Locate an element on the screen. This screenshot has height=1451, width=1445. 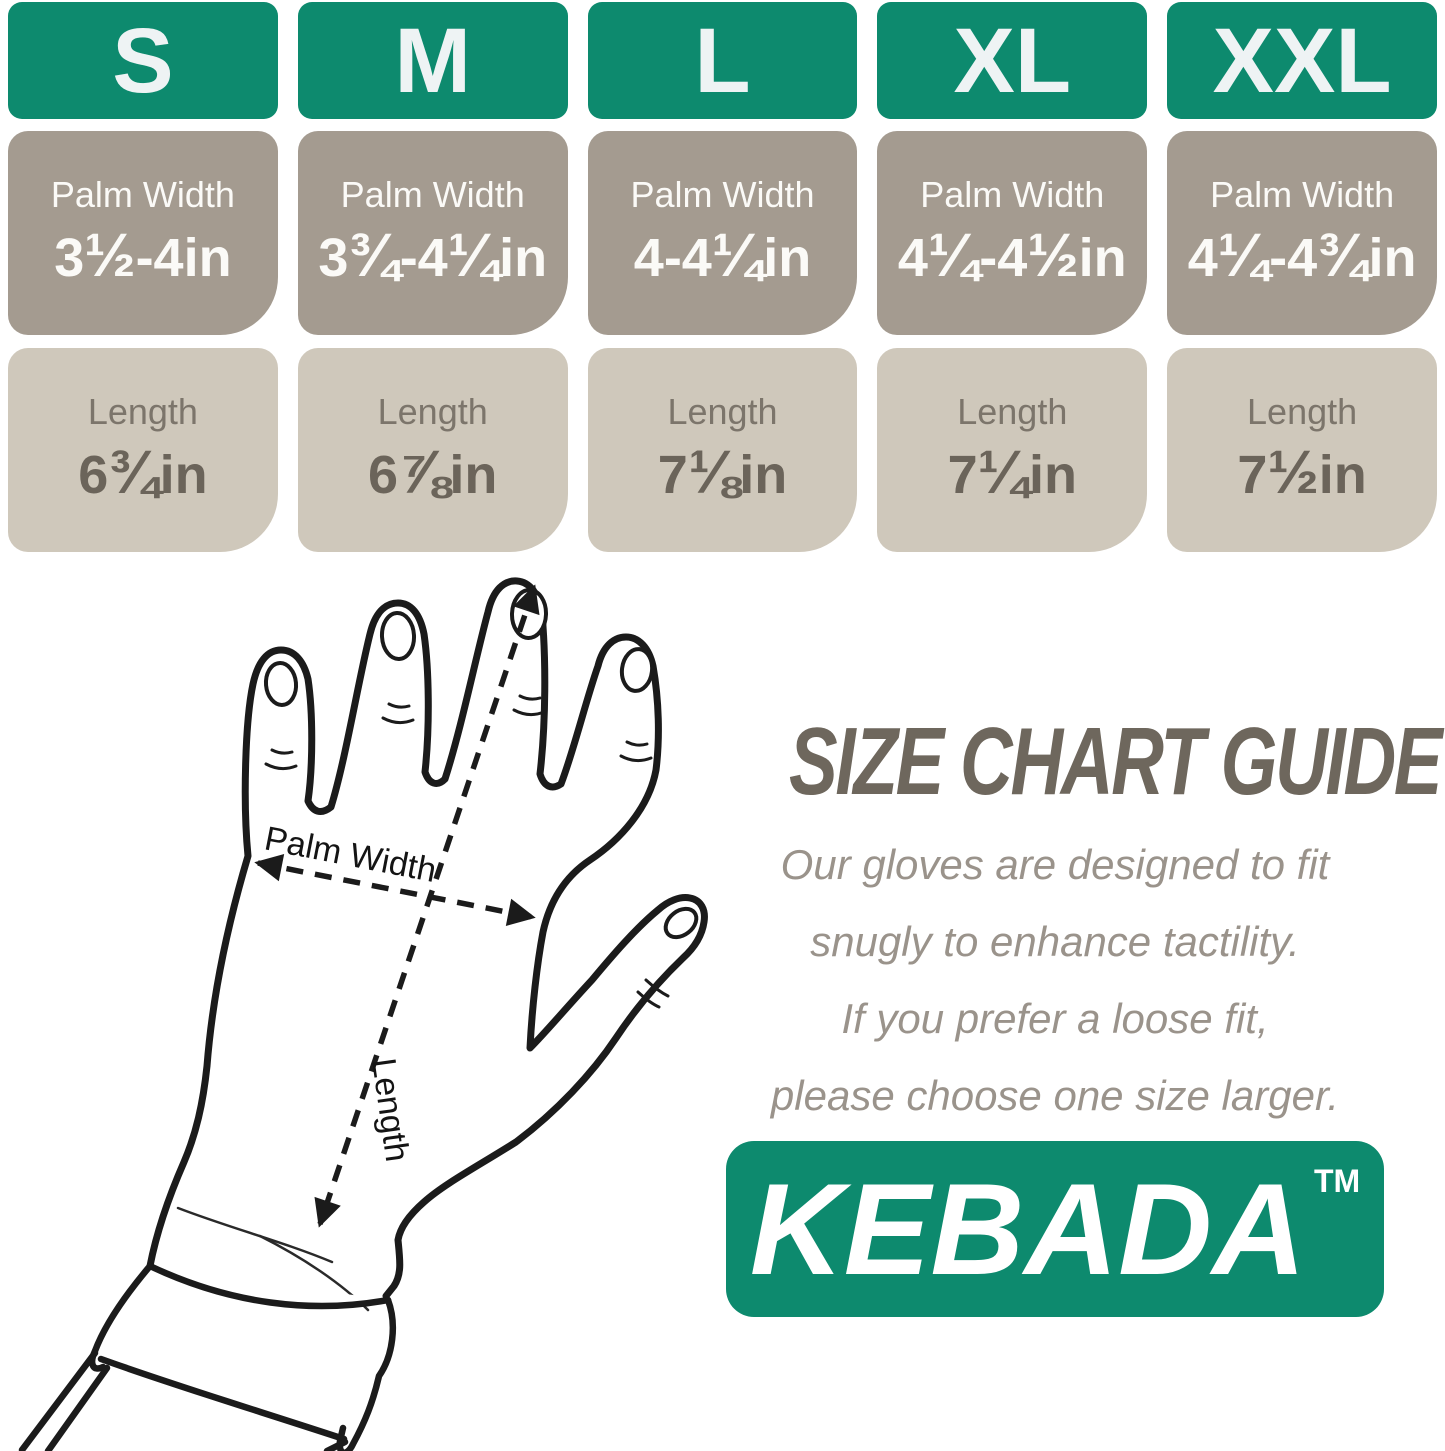
size-header-l: L is located at coordinates (722, 60).